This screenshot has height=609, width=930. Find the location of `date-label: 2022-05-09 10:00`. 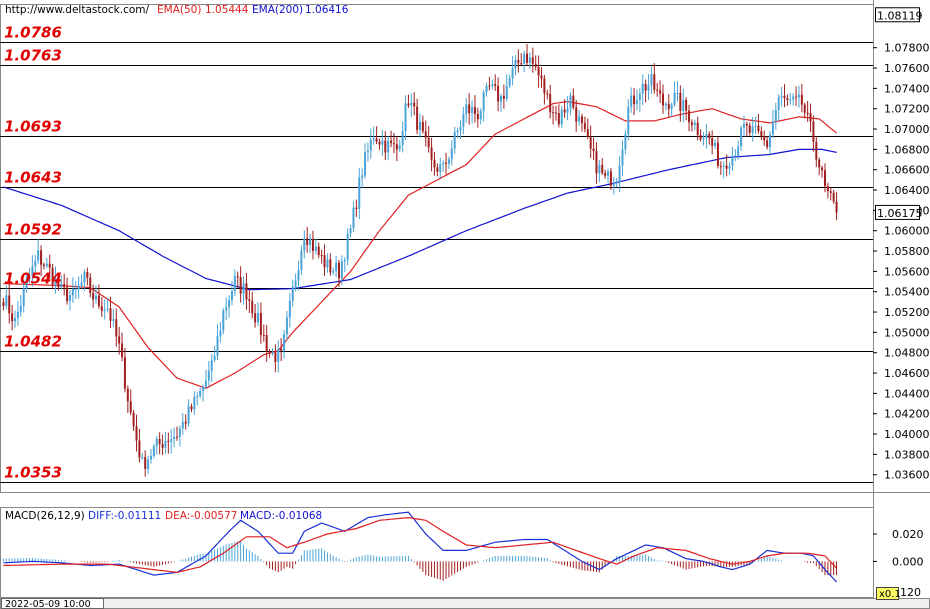

date-label: 2022-05-09 10:00 is located at coordinates (48, 604).